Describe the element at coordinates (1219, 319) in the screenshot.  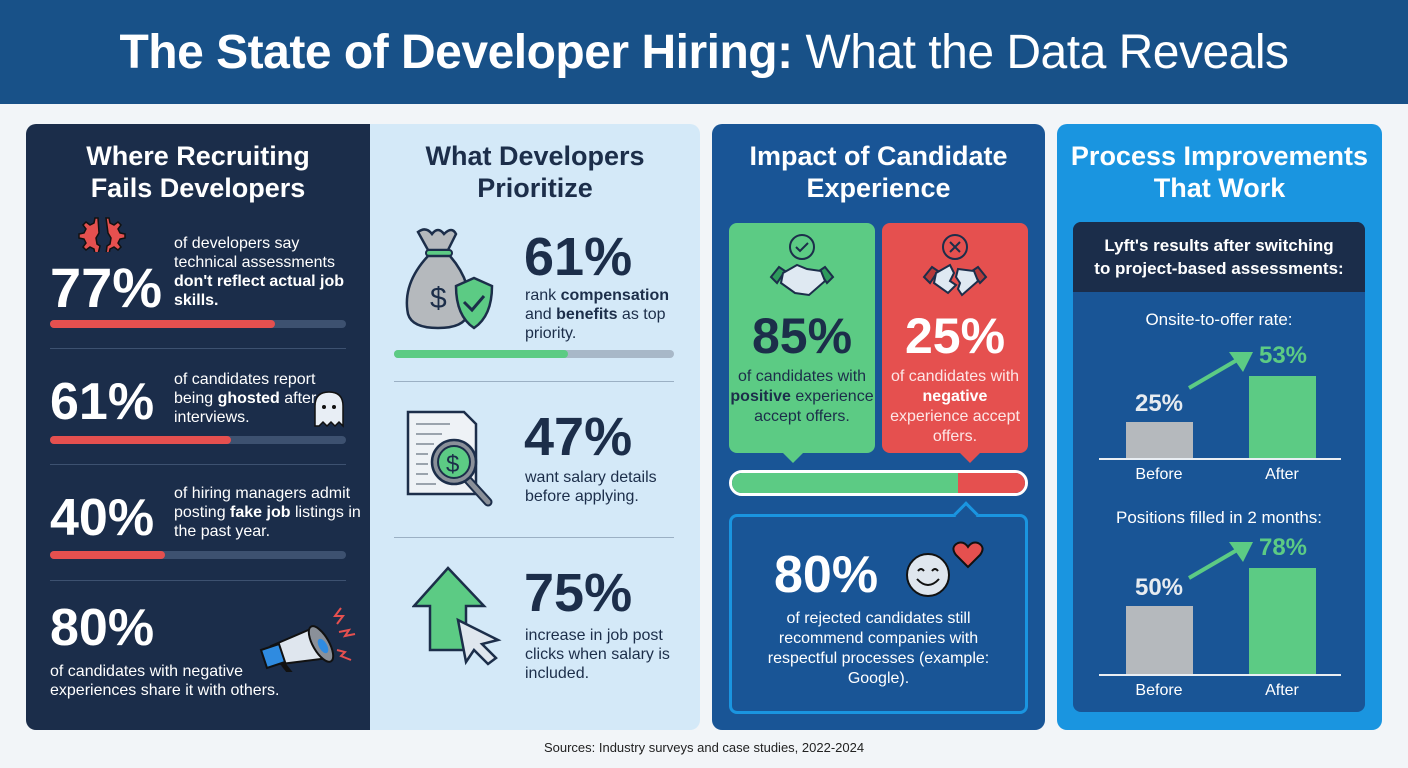
I see `chart-title: Onsite-to-offer rate:` at that location.